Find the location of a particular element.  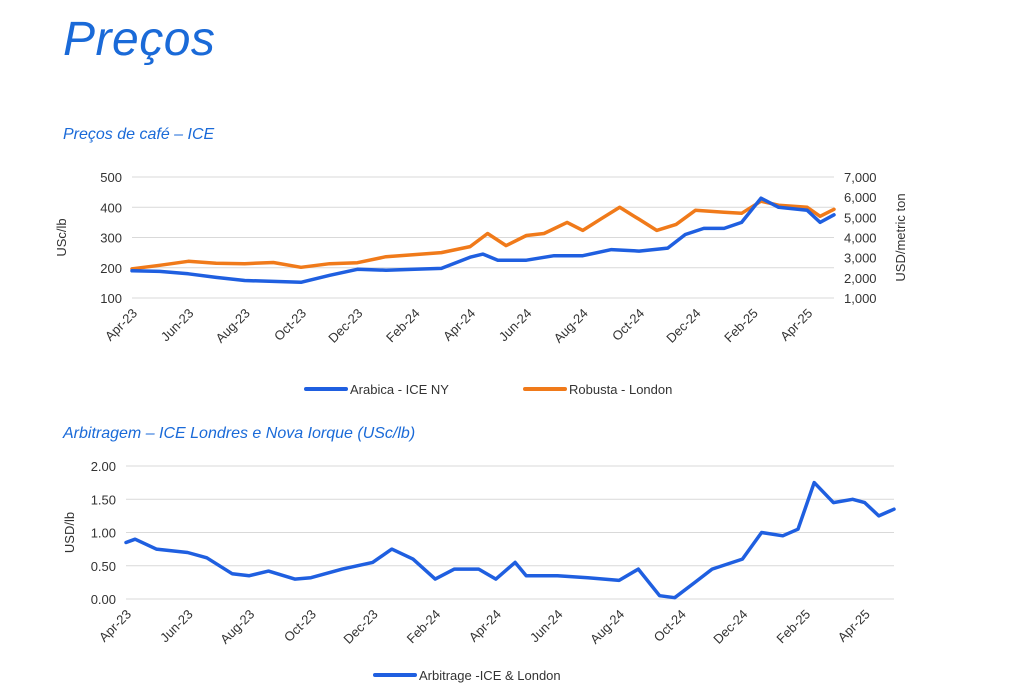

legend-label: Arbitrage -ICE & London is located at coordinates (490, 675).